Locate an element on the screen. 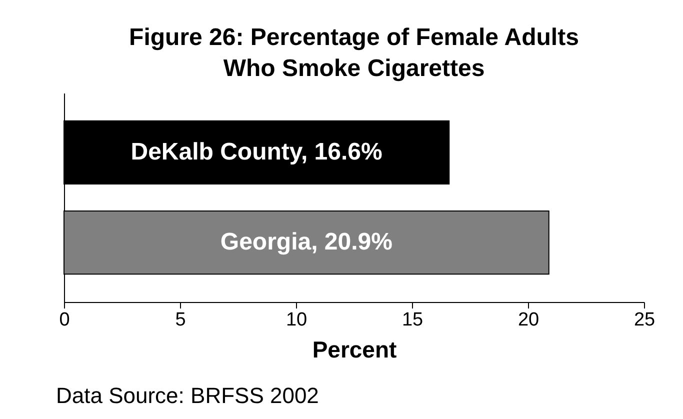 Image resolution: width=683 pixels, height=419 pixels. x-tick-label: 25 is located at coordinates (645, 320).